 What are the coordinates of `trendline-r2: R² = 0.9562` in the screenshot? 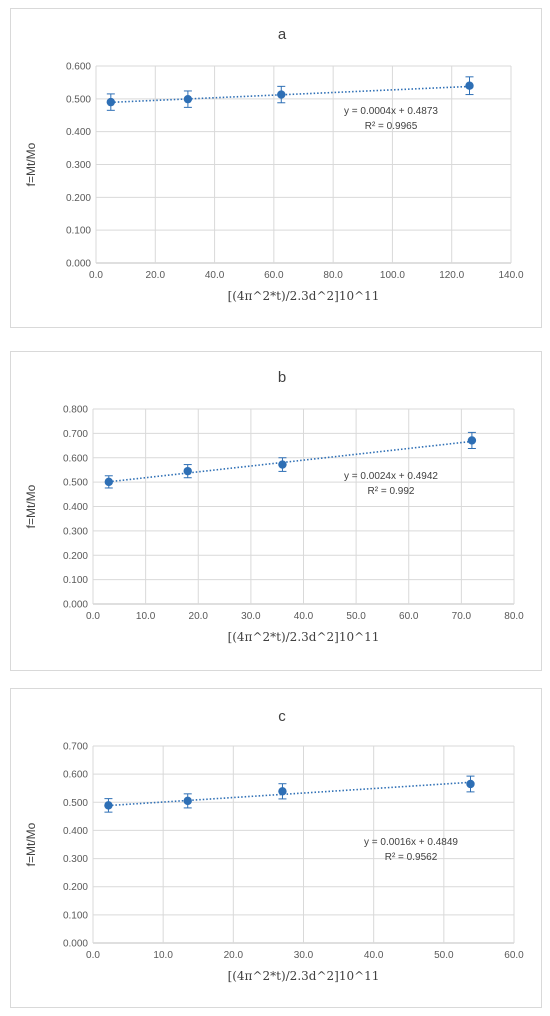 It's located at (411, 857).